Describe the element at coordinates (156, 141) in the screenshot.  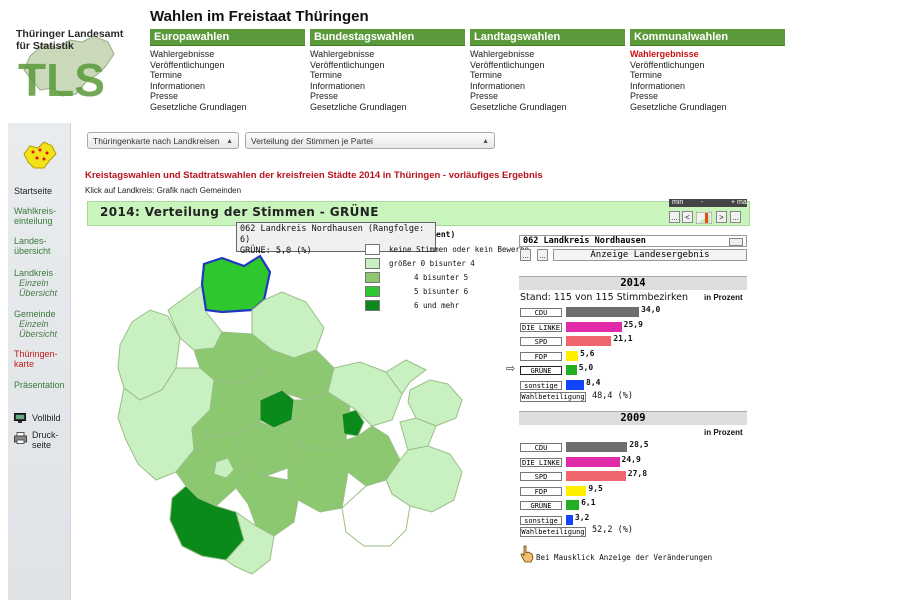
I see `map-type-value: Thüringenkarte nach Landkreisen` at that location.